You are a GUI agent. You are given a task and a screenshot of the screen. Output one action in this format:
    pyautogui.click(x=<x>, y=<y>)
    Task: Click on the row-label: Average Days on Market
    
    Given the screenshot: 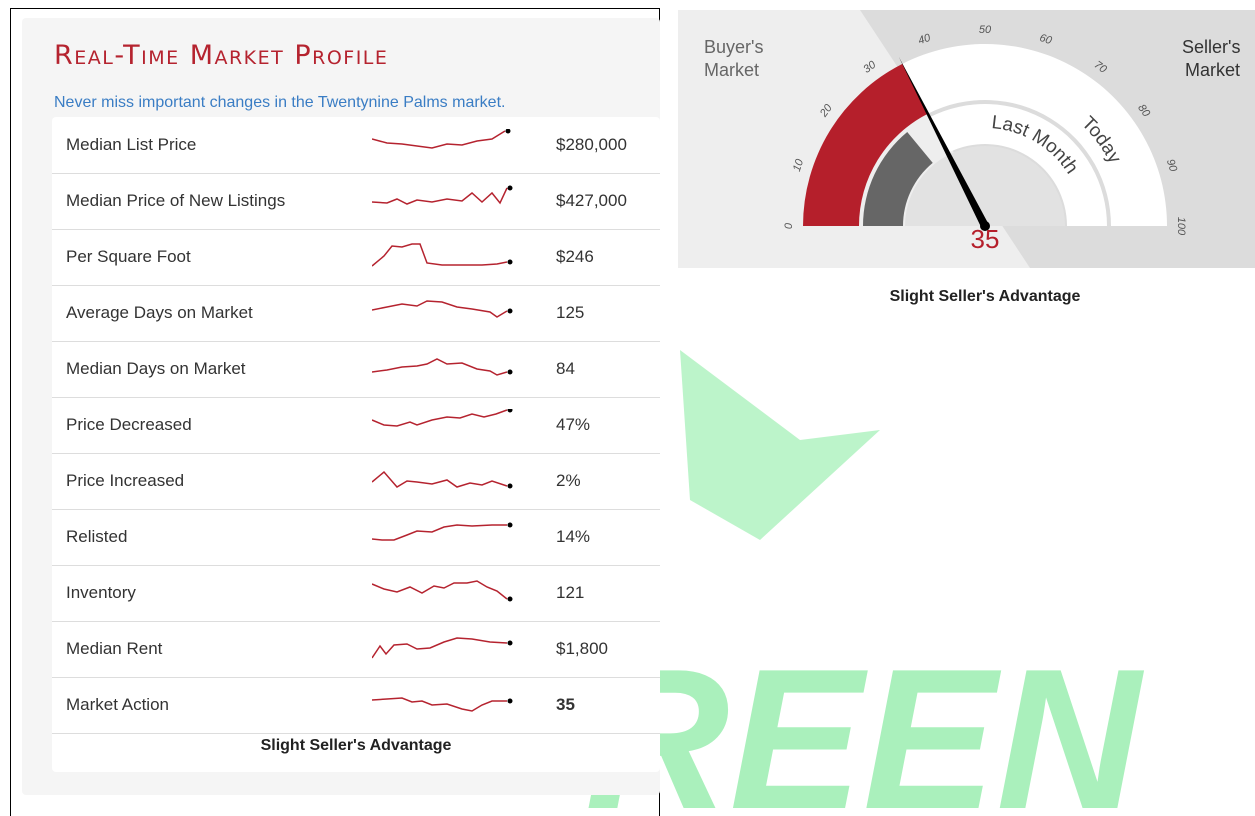 What is the action you would take?
    pyautogui.click(x=159, y=312)
    